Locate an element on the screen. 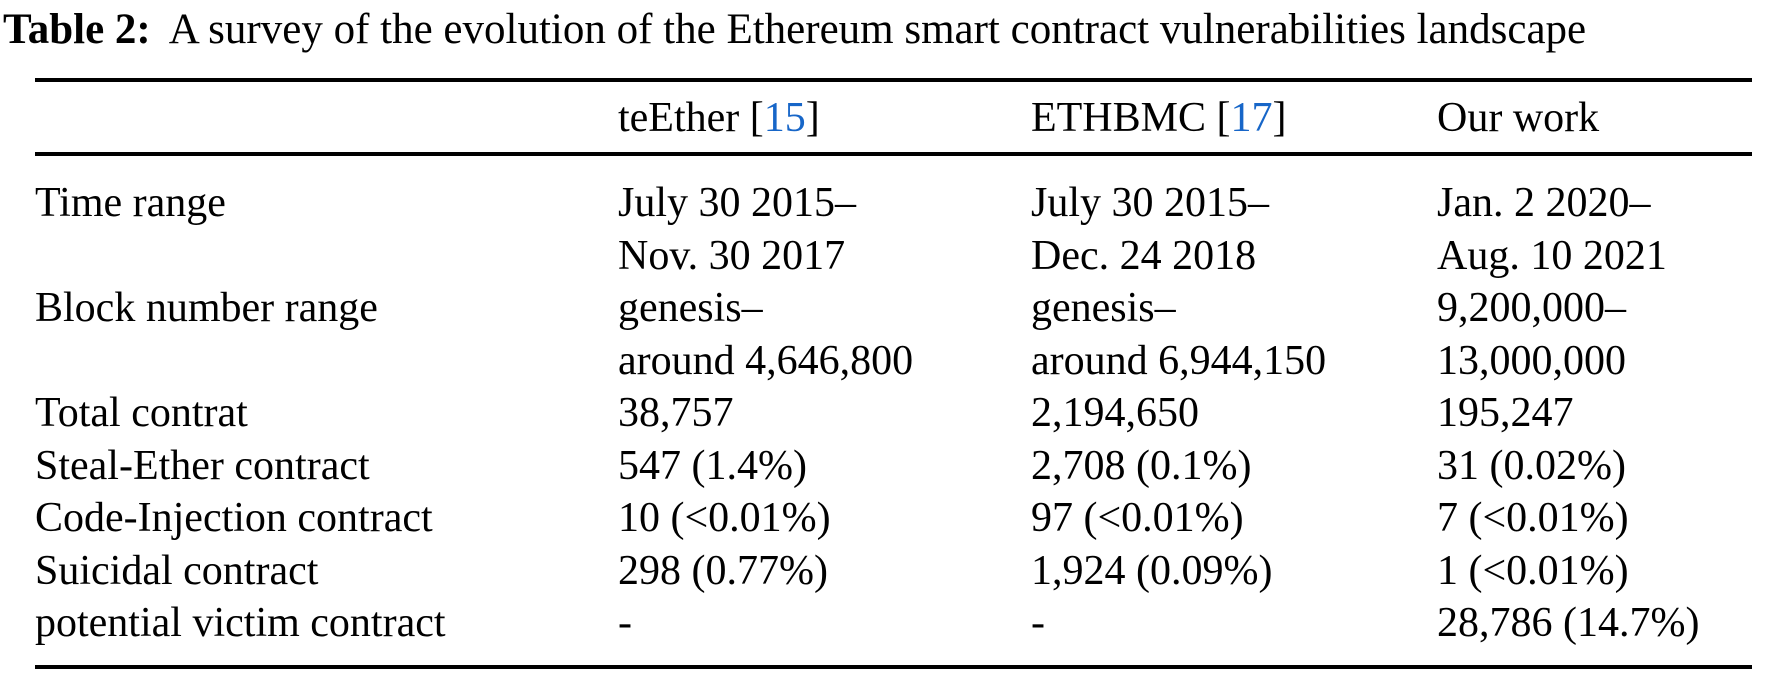  header-cell-ourwork: Our work is located at coordinates (1594, 118).